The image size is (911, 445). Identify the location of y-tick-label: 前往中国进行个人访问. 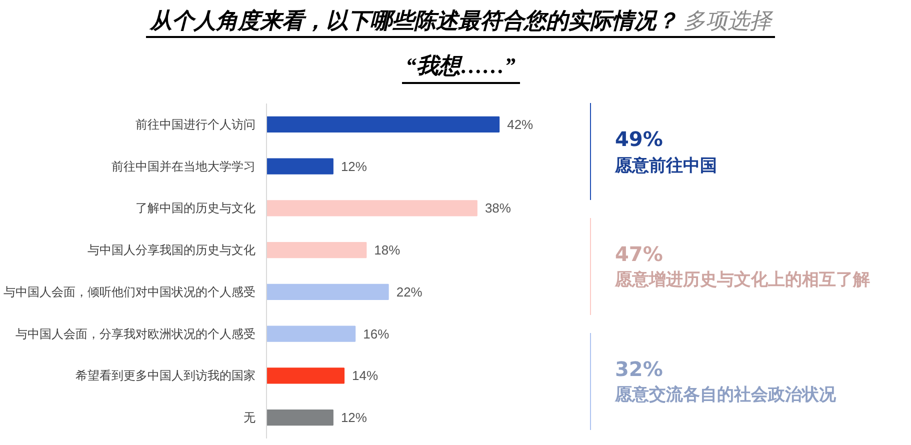
(196, 124).